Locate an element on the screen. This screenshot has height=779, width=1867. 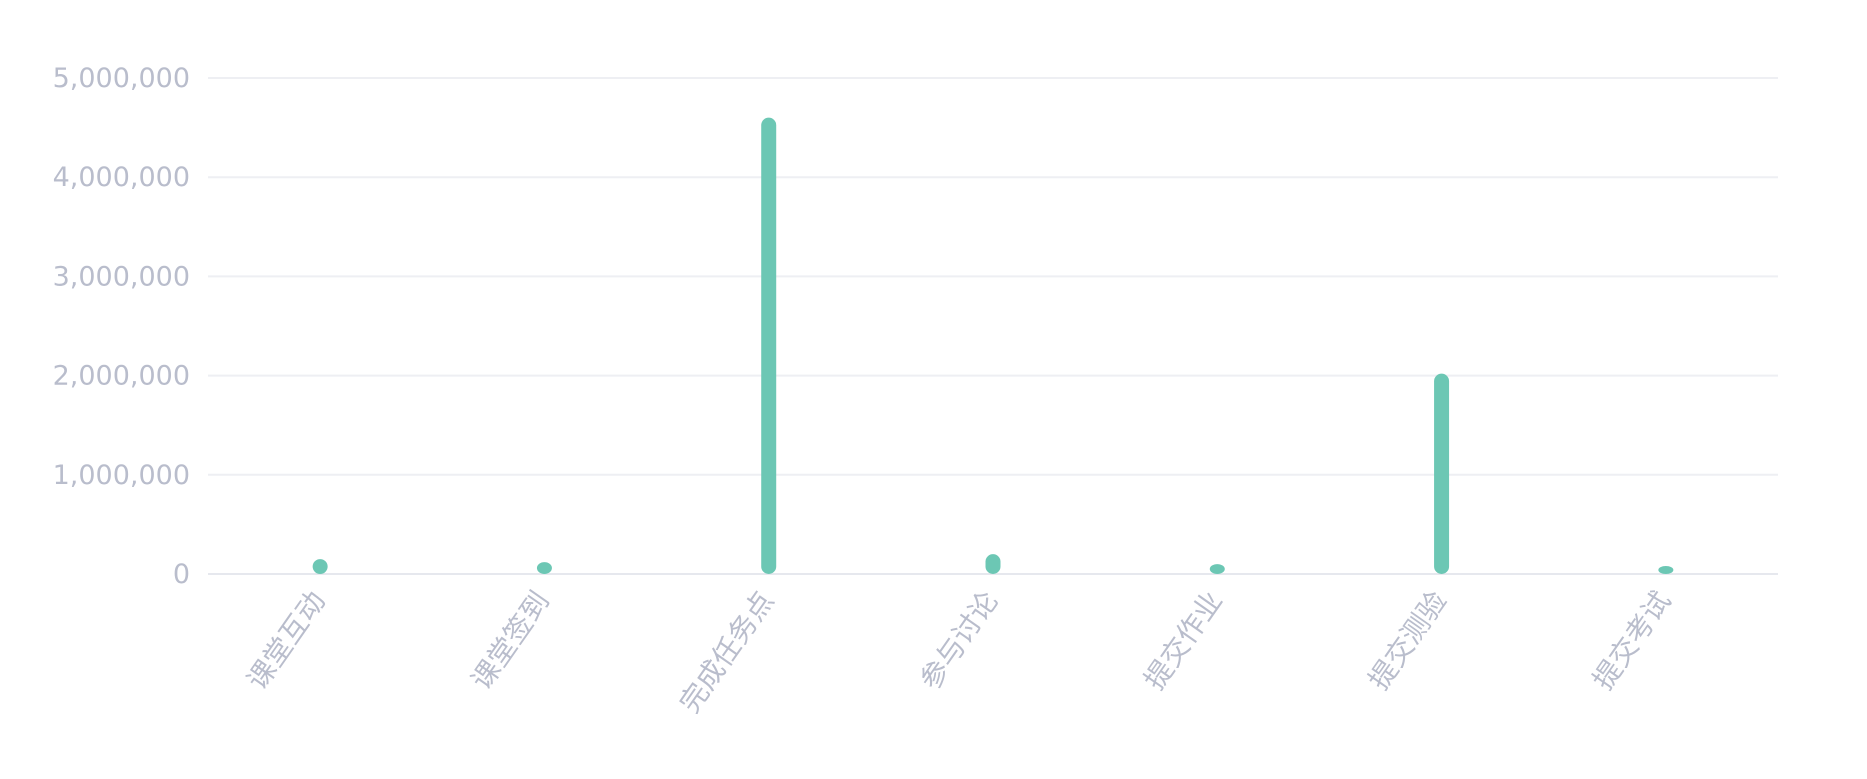
x-tick-label: 完成任务点 is located at coordinates (726, 652).